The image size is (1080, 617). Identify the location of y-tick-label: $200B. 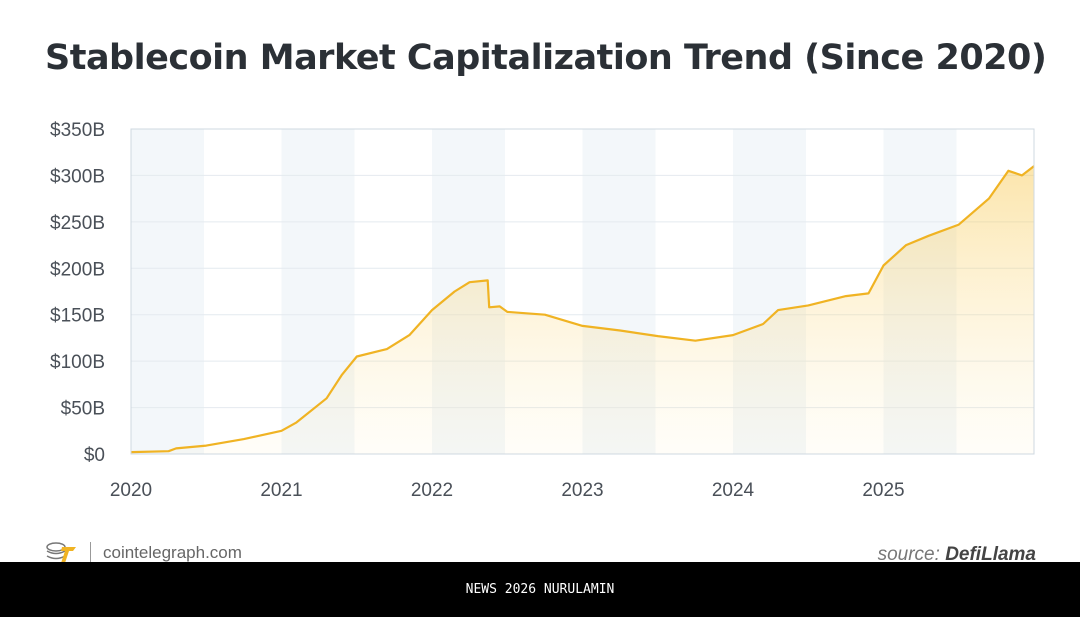
(77, 269).